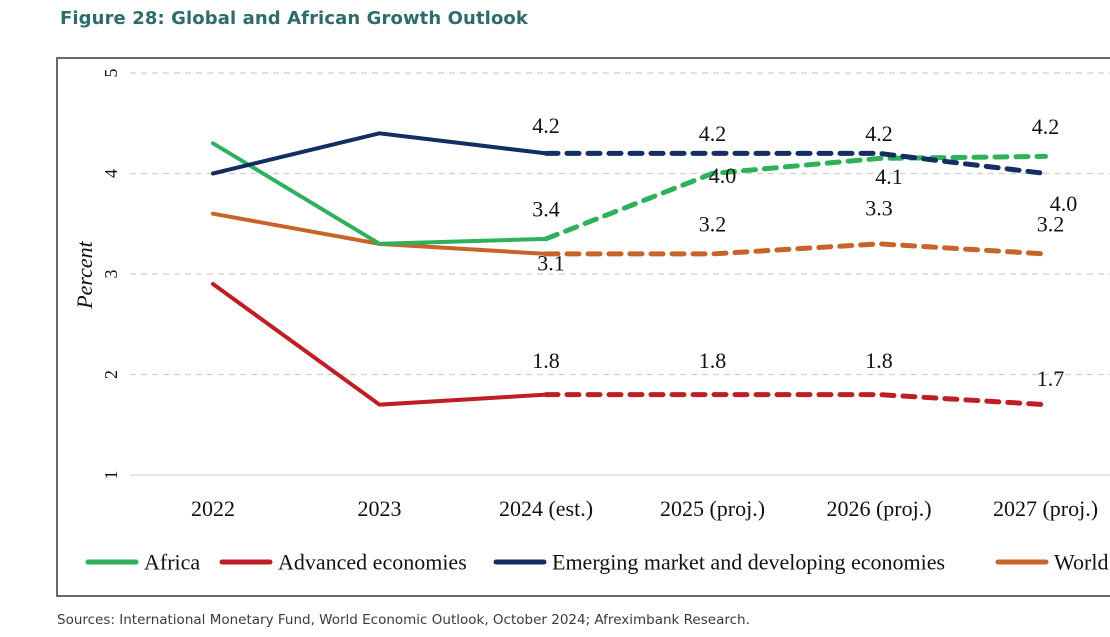 The image size is (1110, 637). What do you see at coordinates (111, 374) in the screenshot?
I see `y-tick-label: 2` at bounding box center [111, 374].